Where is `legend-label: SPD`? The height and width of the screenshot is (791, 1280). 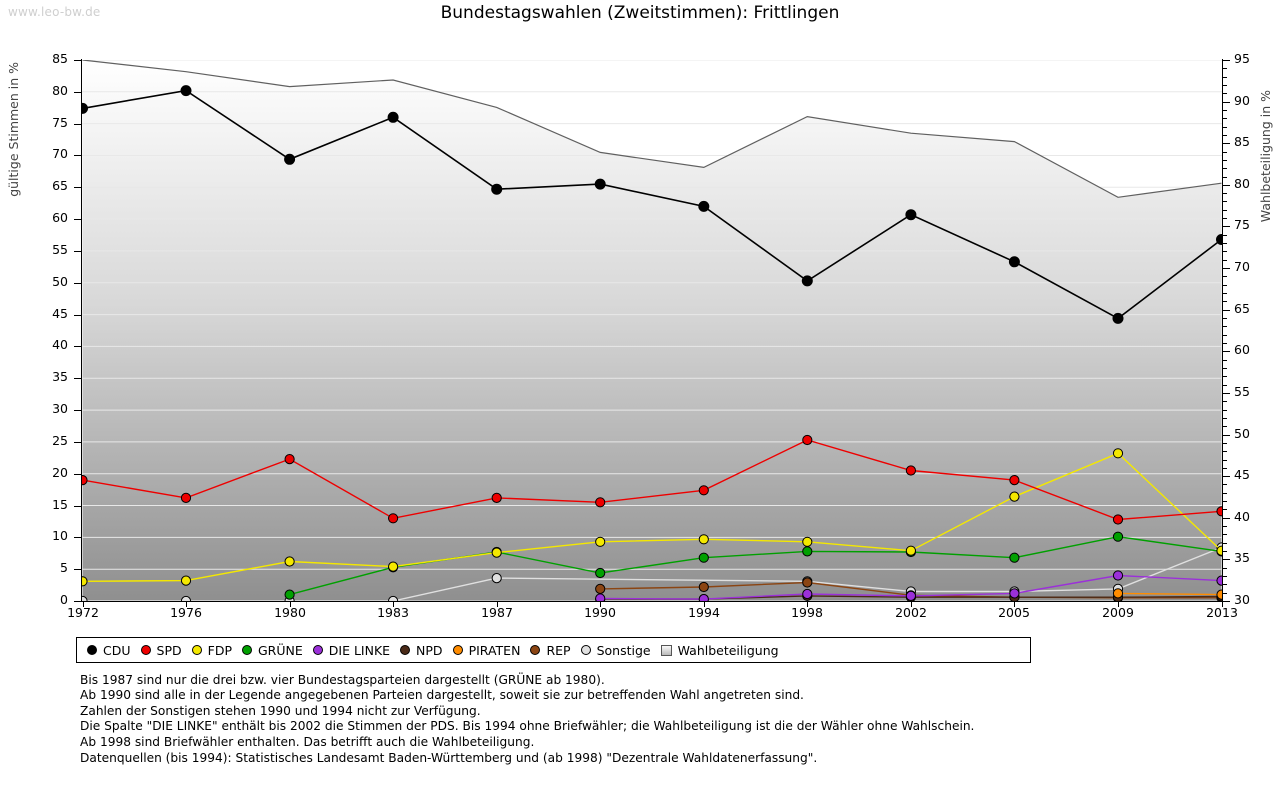 legend-label: SPD is located at coordinates (169, 650).